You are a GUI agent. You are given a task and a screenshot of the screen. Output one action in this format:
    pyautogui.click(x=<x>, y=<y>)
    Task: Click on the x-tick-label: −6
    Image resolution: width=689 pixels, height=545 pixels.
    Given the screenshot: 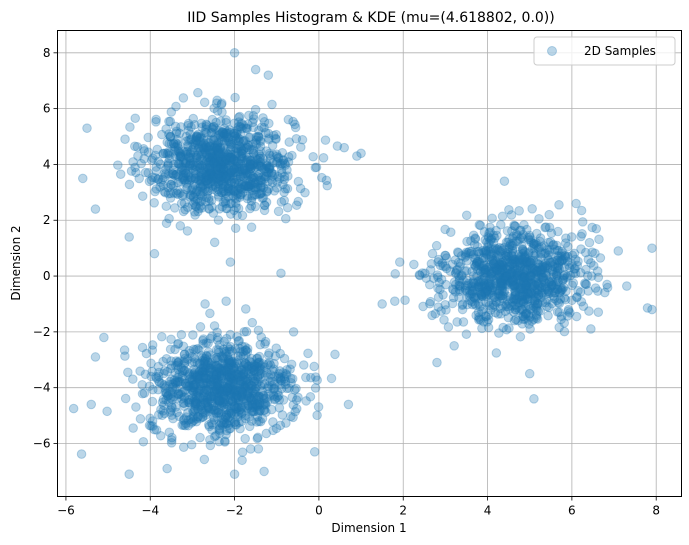 What is the action you would take?
    pyautogui.click(x=66, y=511)
    